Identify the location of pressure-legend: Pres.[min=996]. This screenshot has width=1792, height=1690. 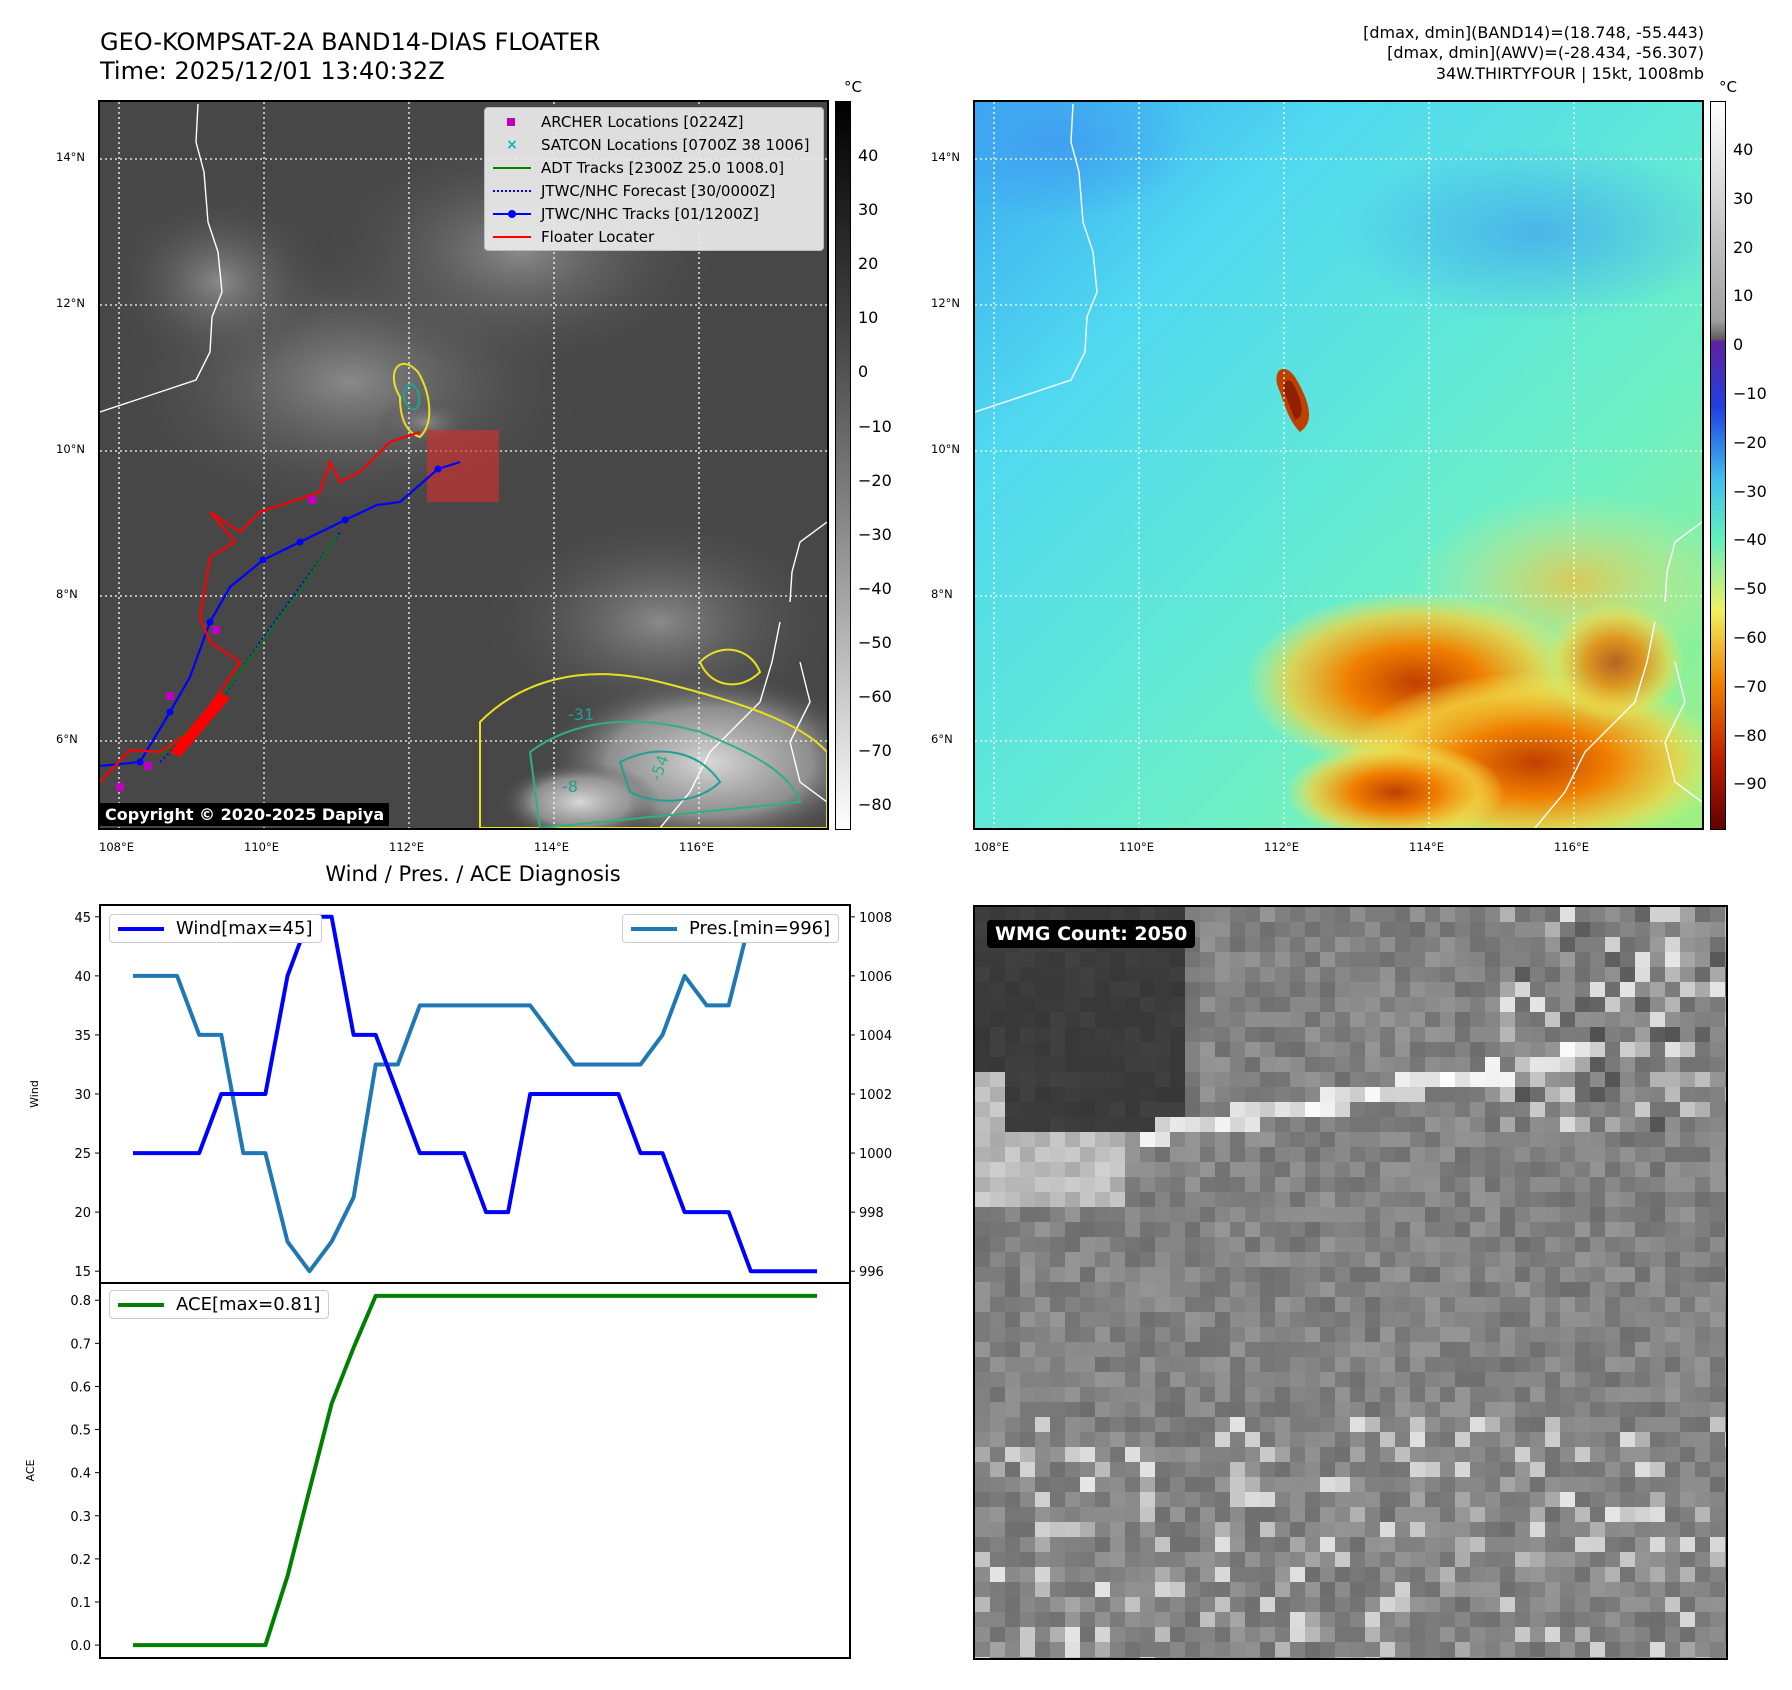
(731, 928).